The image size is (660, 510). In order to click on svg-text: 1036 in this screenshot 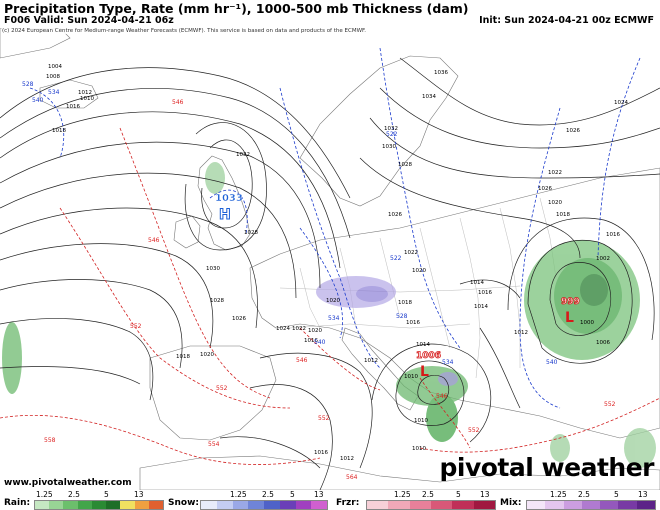, I will do `click(441, 73)`.